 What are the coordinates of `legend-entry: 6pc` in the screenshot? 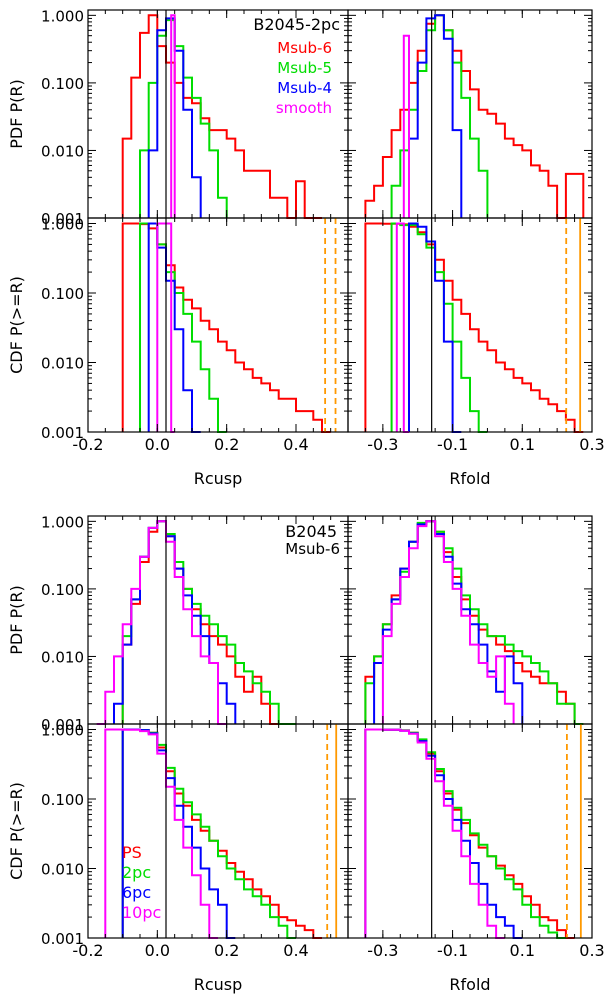 It's located at (136, 892).